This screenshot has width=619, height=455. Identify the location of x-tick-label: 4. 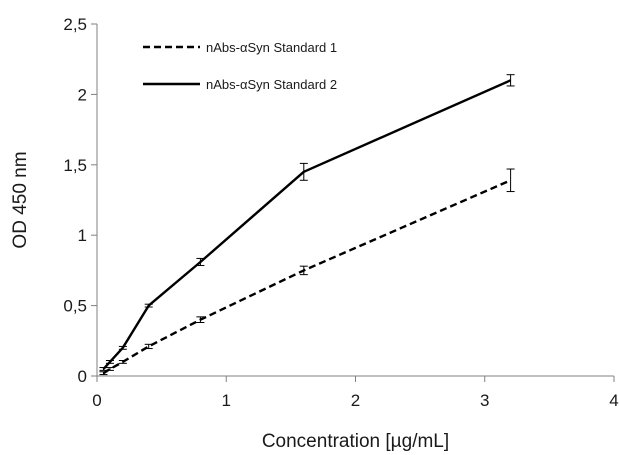
(613, 400).